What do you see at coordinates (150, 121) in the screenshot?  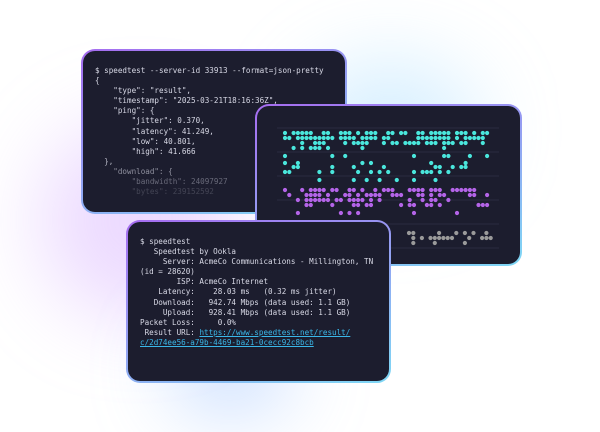 I see `terminal-line: "jitter": 0.370,` at bounding box center [150, 121].